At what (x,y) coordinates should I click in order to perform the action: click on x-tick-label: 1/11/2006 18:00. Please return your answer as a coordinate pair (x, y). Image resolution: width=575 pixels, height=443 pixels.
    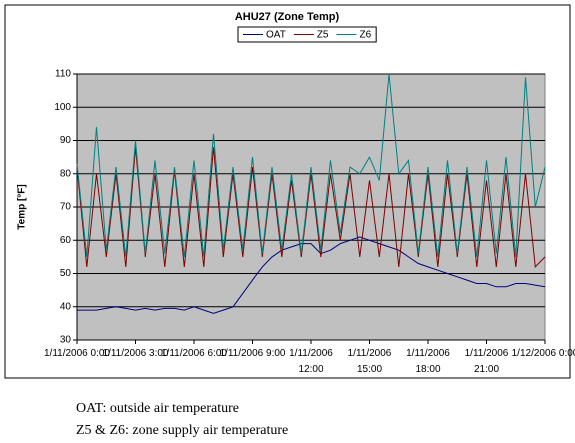
    Looking at the image, I should click on (428, 361).